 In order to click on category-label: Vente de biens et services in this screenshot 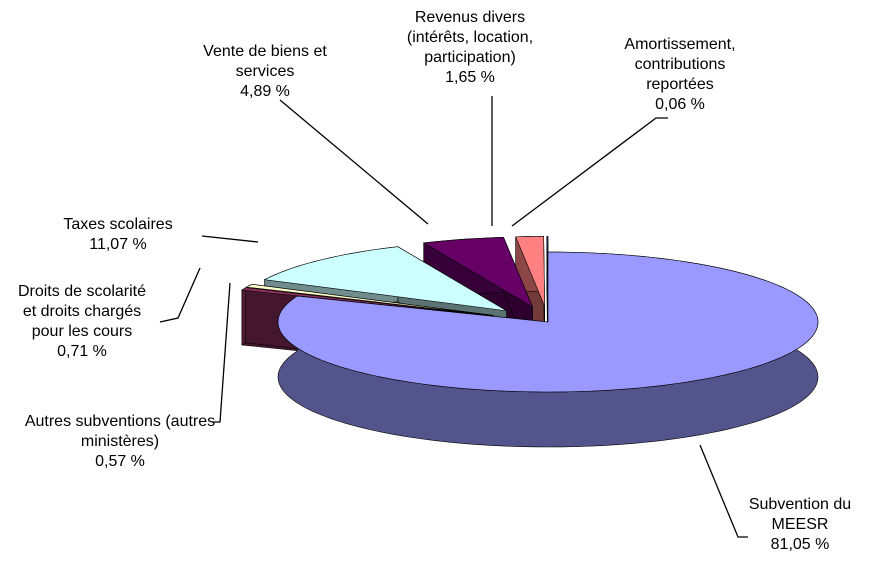, I will do `click(265, 61)`.